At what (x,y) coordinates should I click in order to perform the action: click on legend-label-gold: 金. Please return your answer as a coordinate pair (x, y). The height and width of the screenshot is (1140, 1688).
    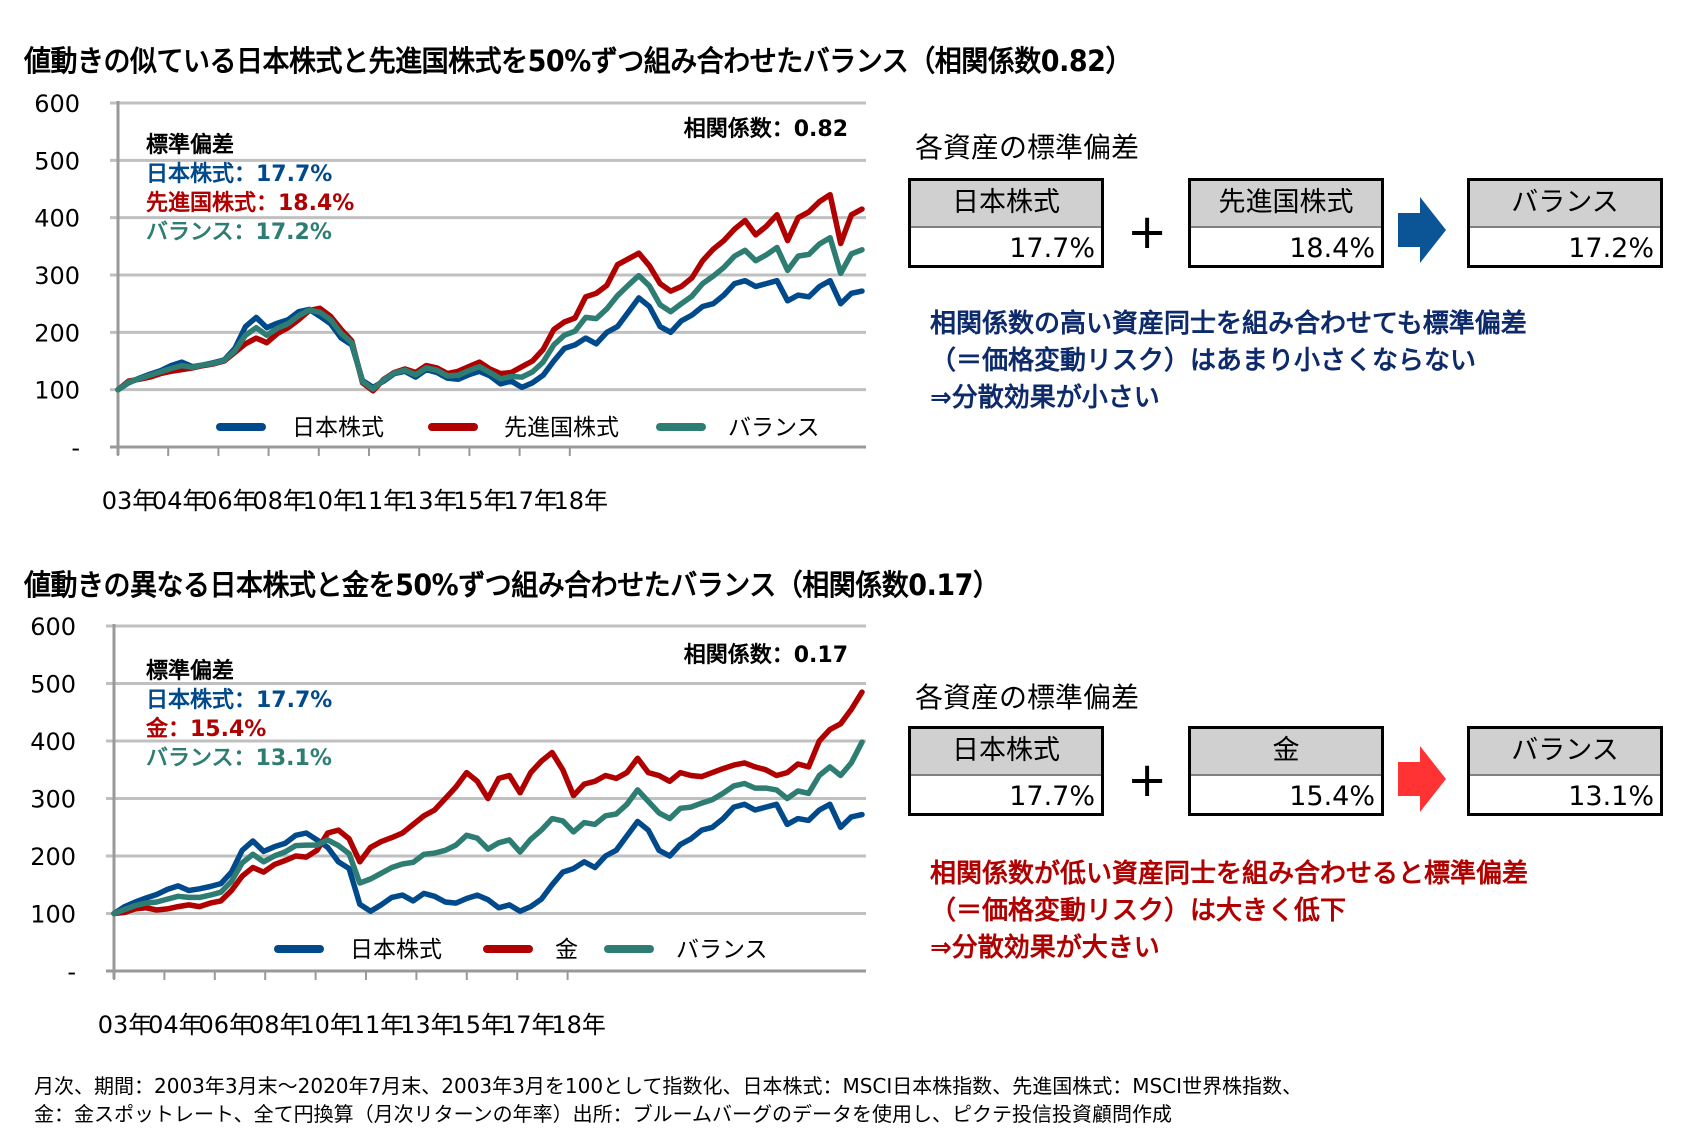
    Looking at the image, I should click on (566, 950).